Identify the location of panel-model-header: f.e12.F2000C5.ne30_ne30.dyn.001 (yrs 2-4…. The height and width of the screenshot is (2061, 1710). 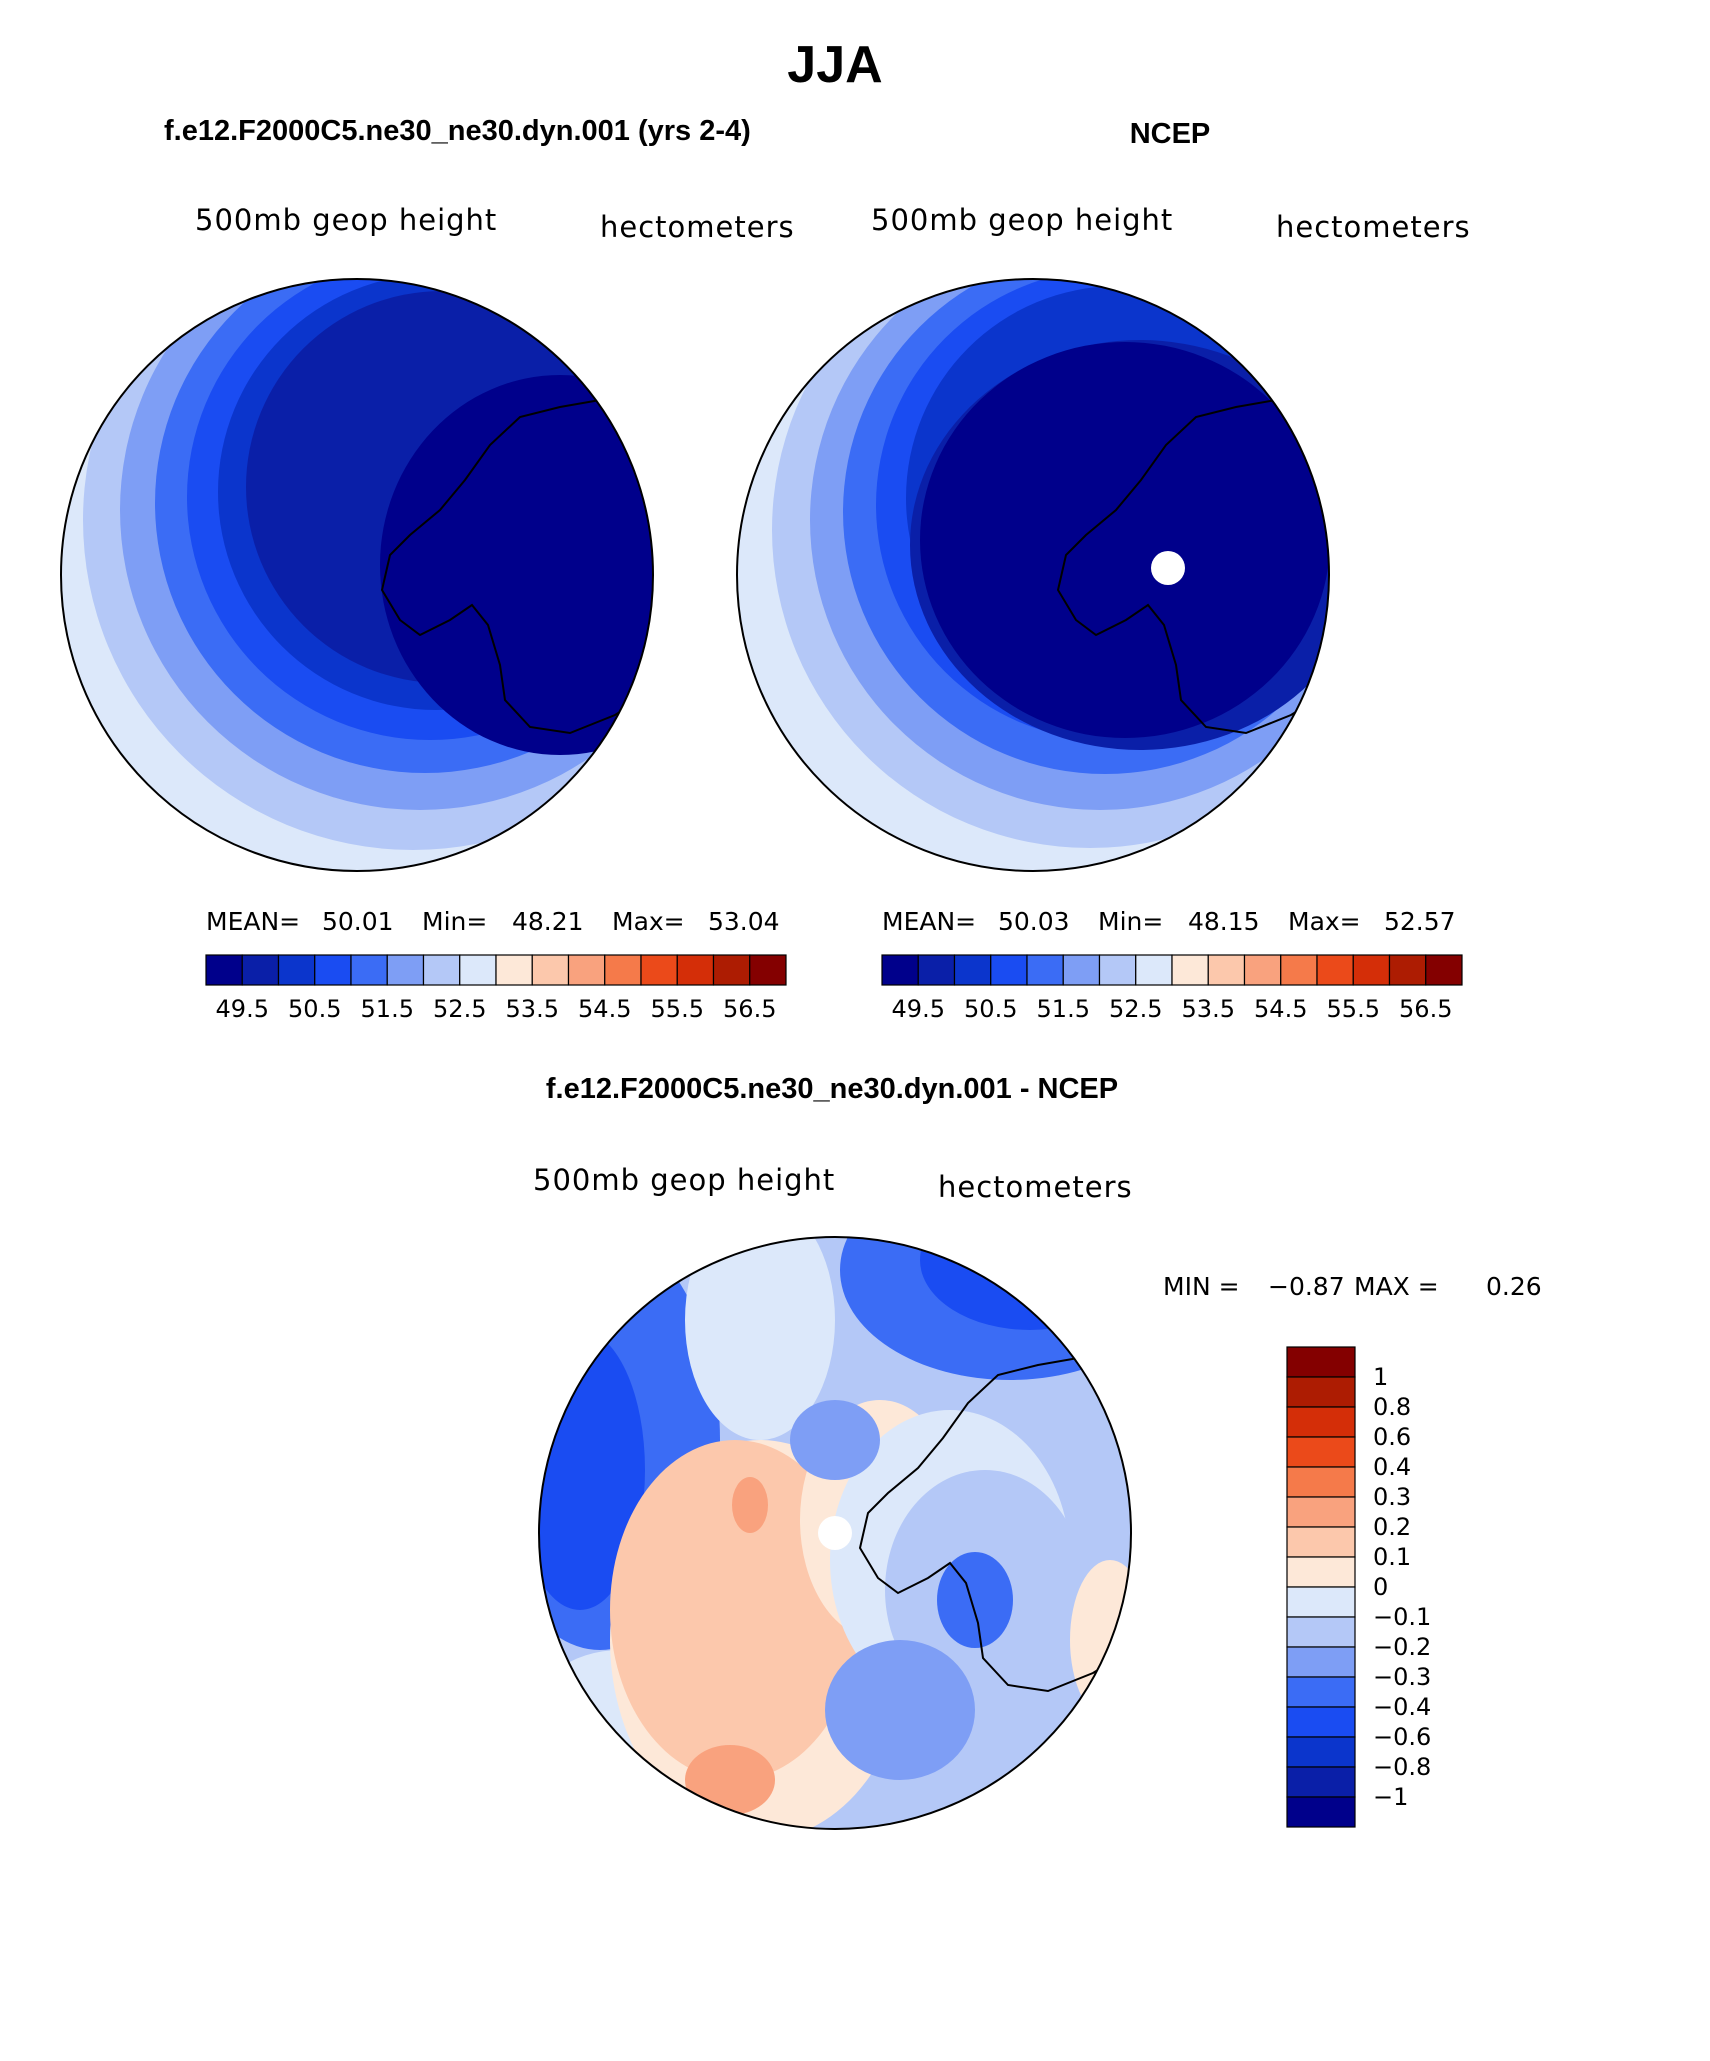
(457, 131).